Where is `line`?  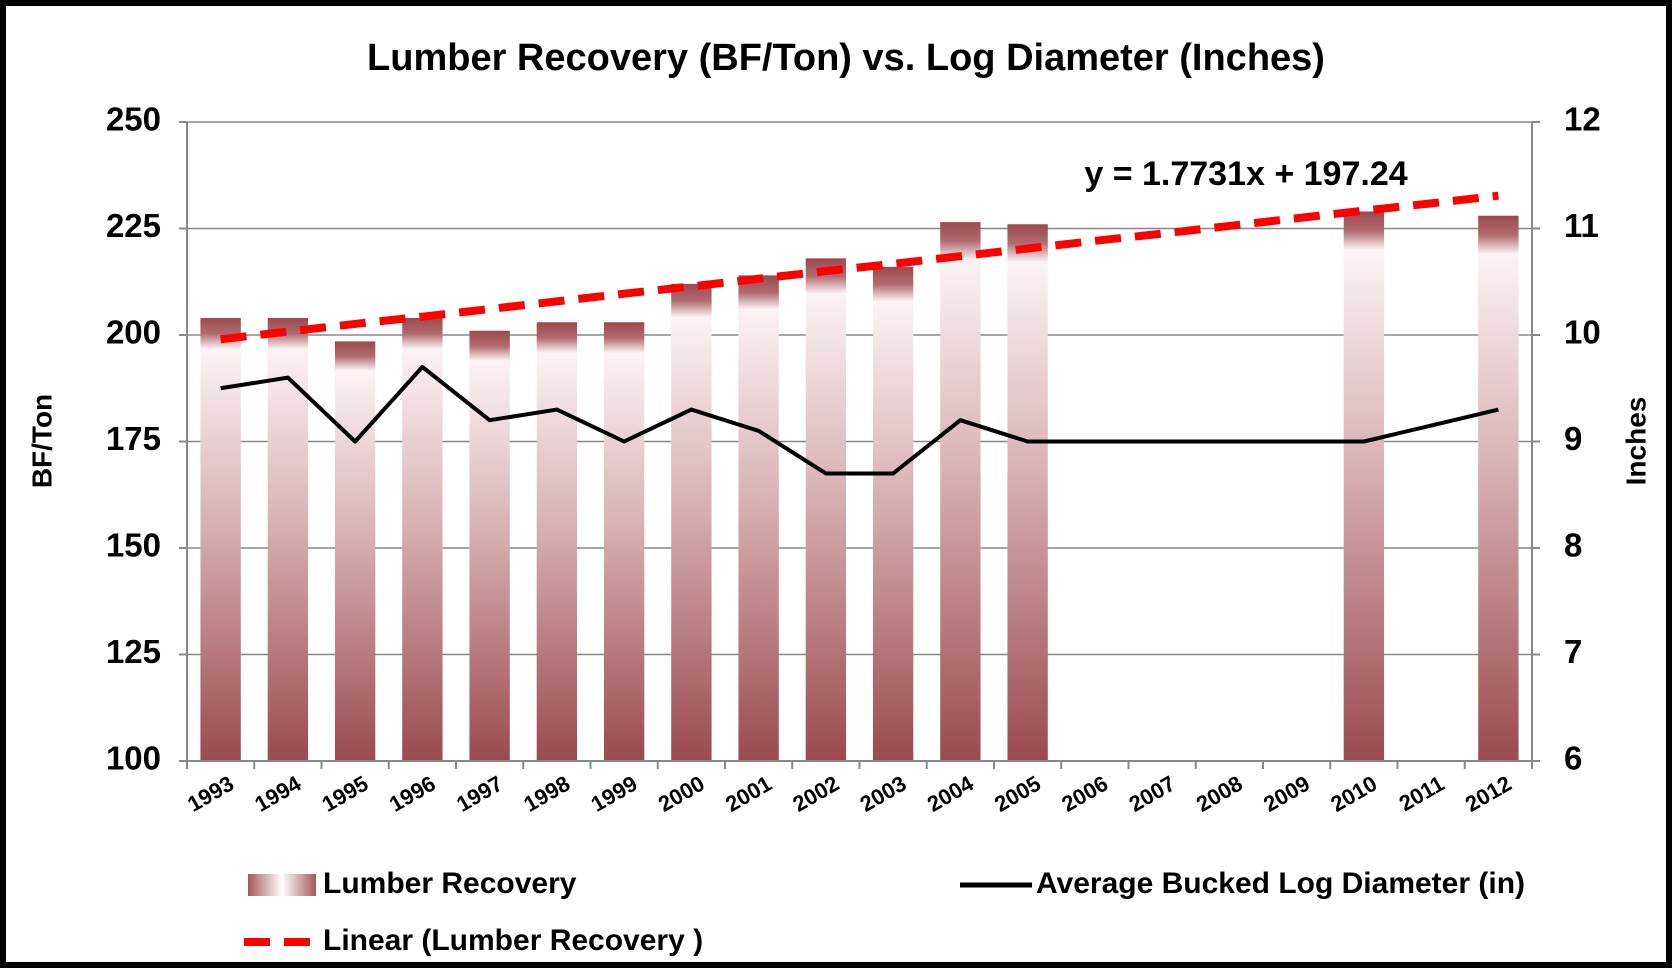
line is located at coordinates (859, 420).